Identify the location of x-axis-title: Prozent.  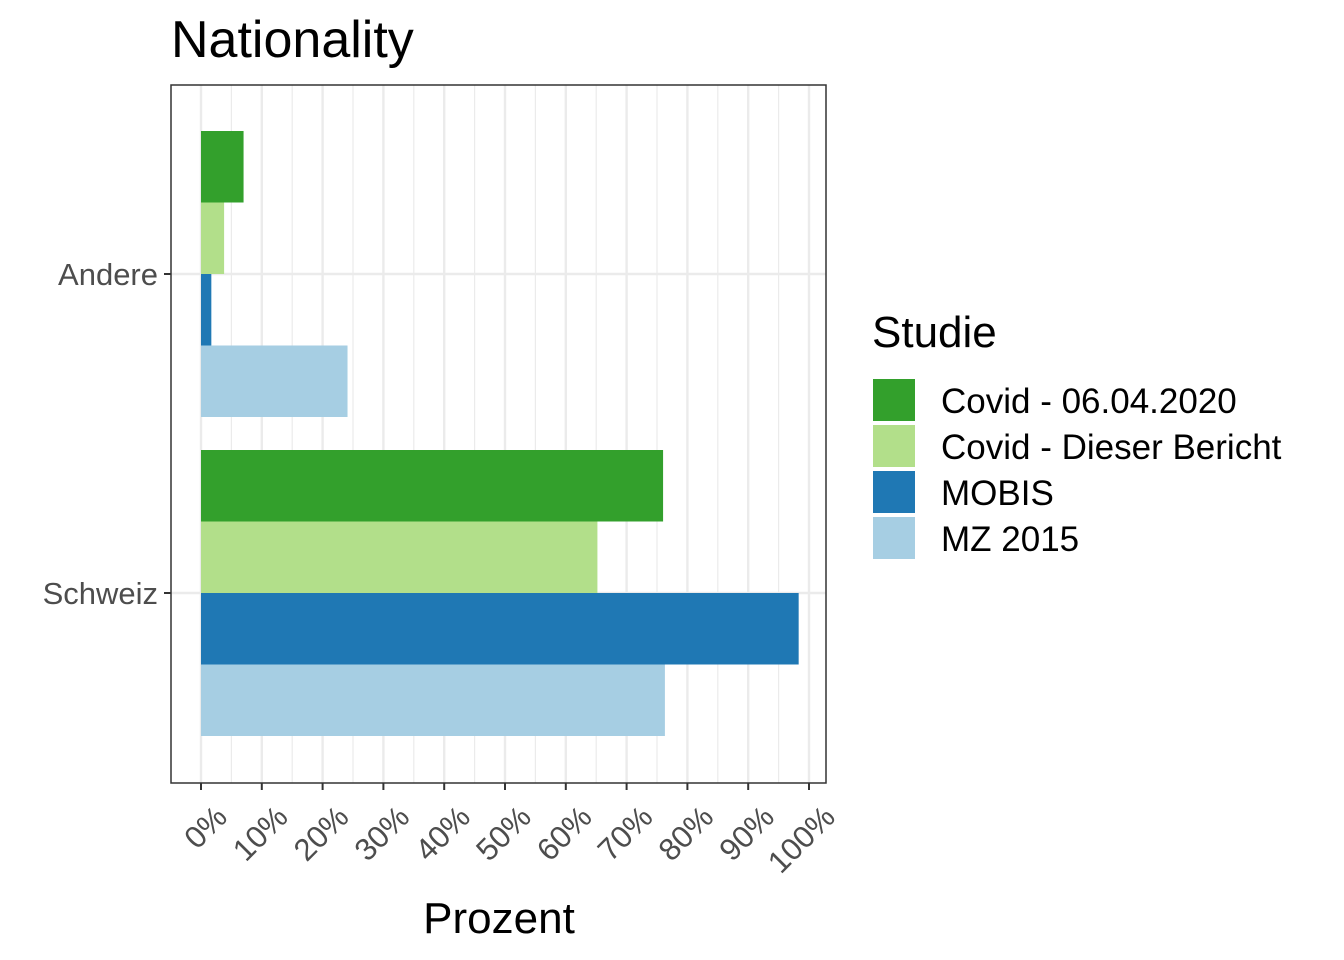
(499, 918).